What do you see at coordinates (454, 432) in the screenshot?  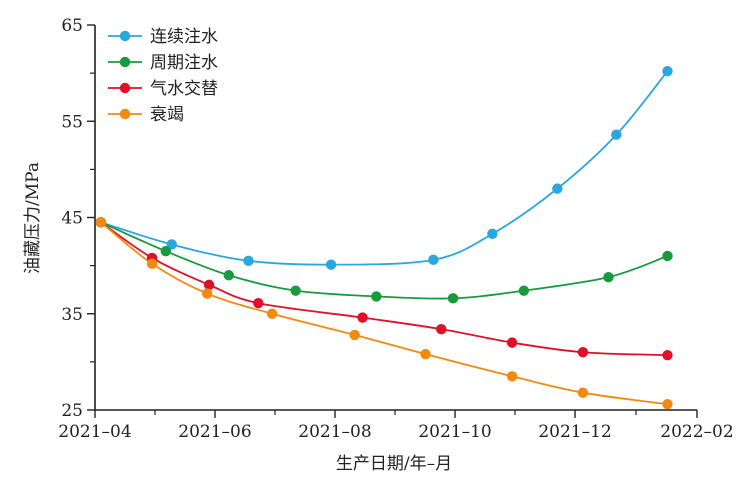 I see `x-tick-label: 2021–10` at bounding box center [454, 432].